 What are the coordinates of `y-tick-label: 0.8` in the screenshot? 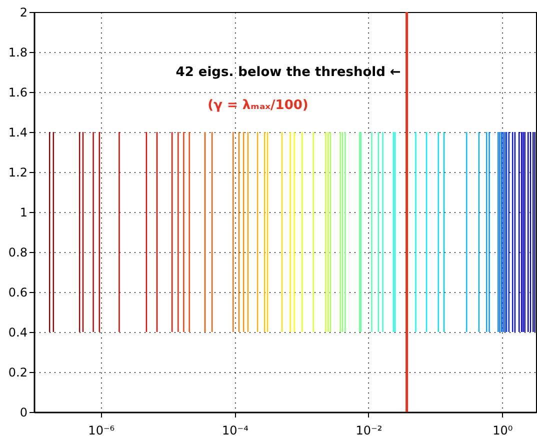 It's located at (18, 253).